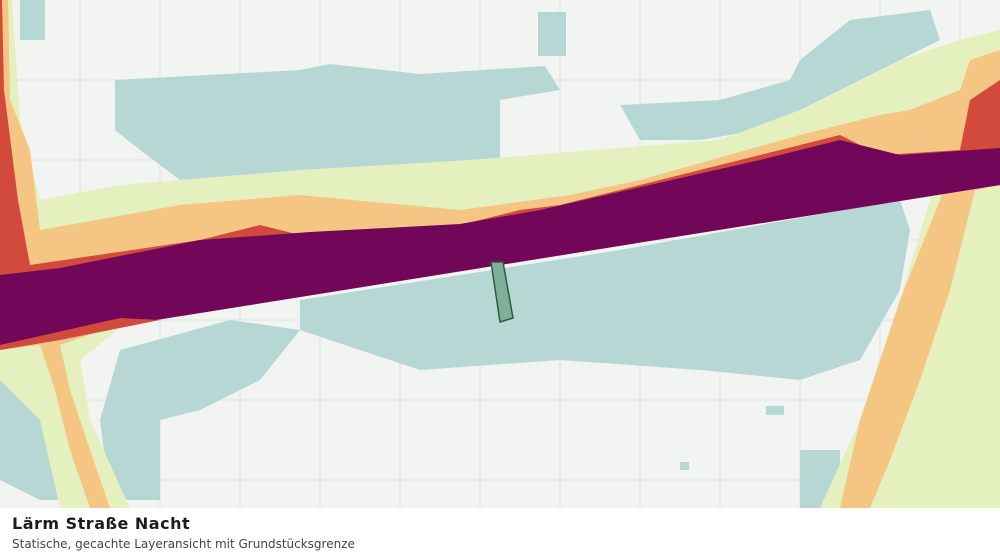 The image size is (1000, 560). I want to click on parcel-boundary, so click(502, 292).